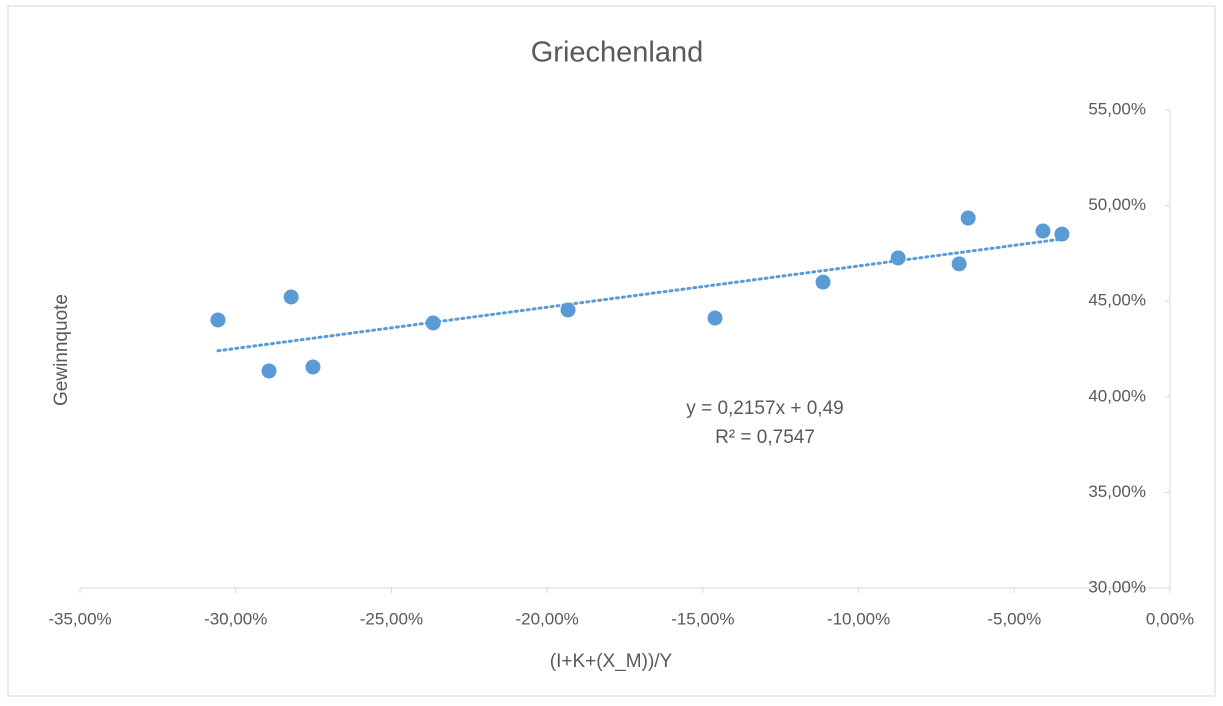  What do you see at coordinates (1117, 300) in the screenshot?
I see `y-tick-label: 45,00%` at bounding box center [1117, 300].